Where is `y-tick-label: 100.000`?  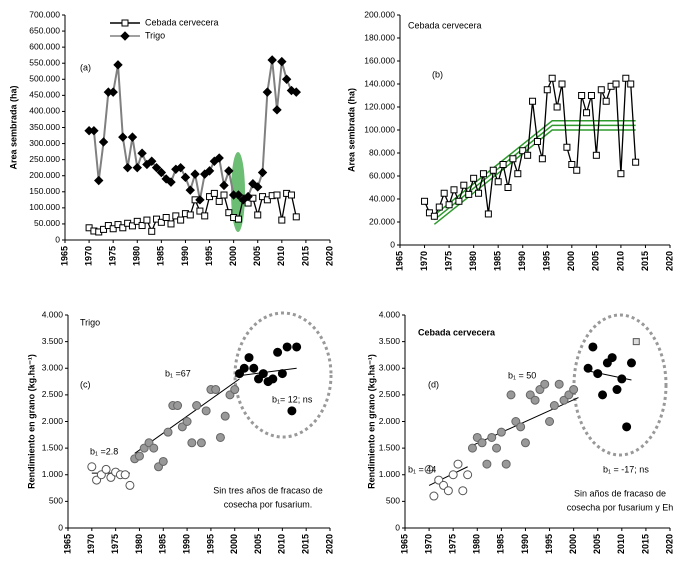
y-tick-label: 100.000 is located at coordinates (44, 207).